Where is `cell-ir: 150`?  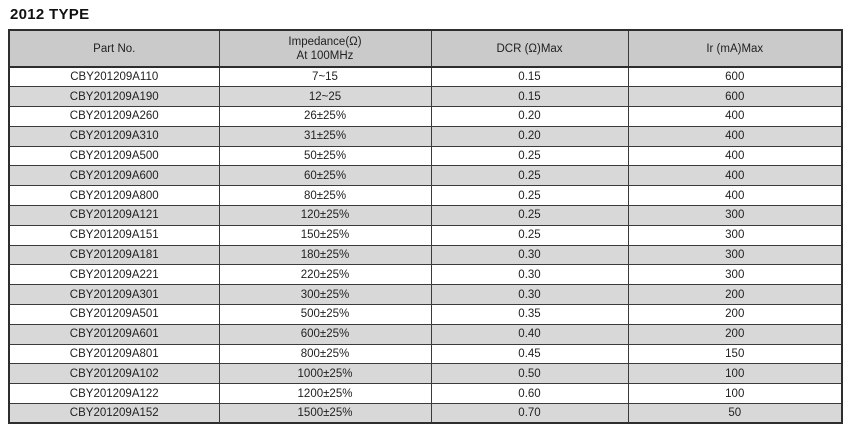 cell-ir: 150 is located at coordinates (735, 354).